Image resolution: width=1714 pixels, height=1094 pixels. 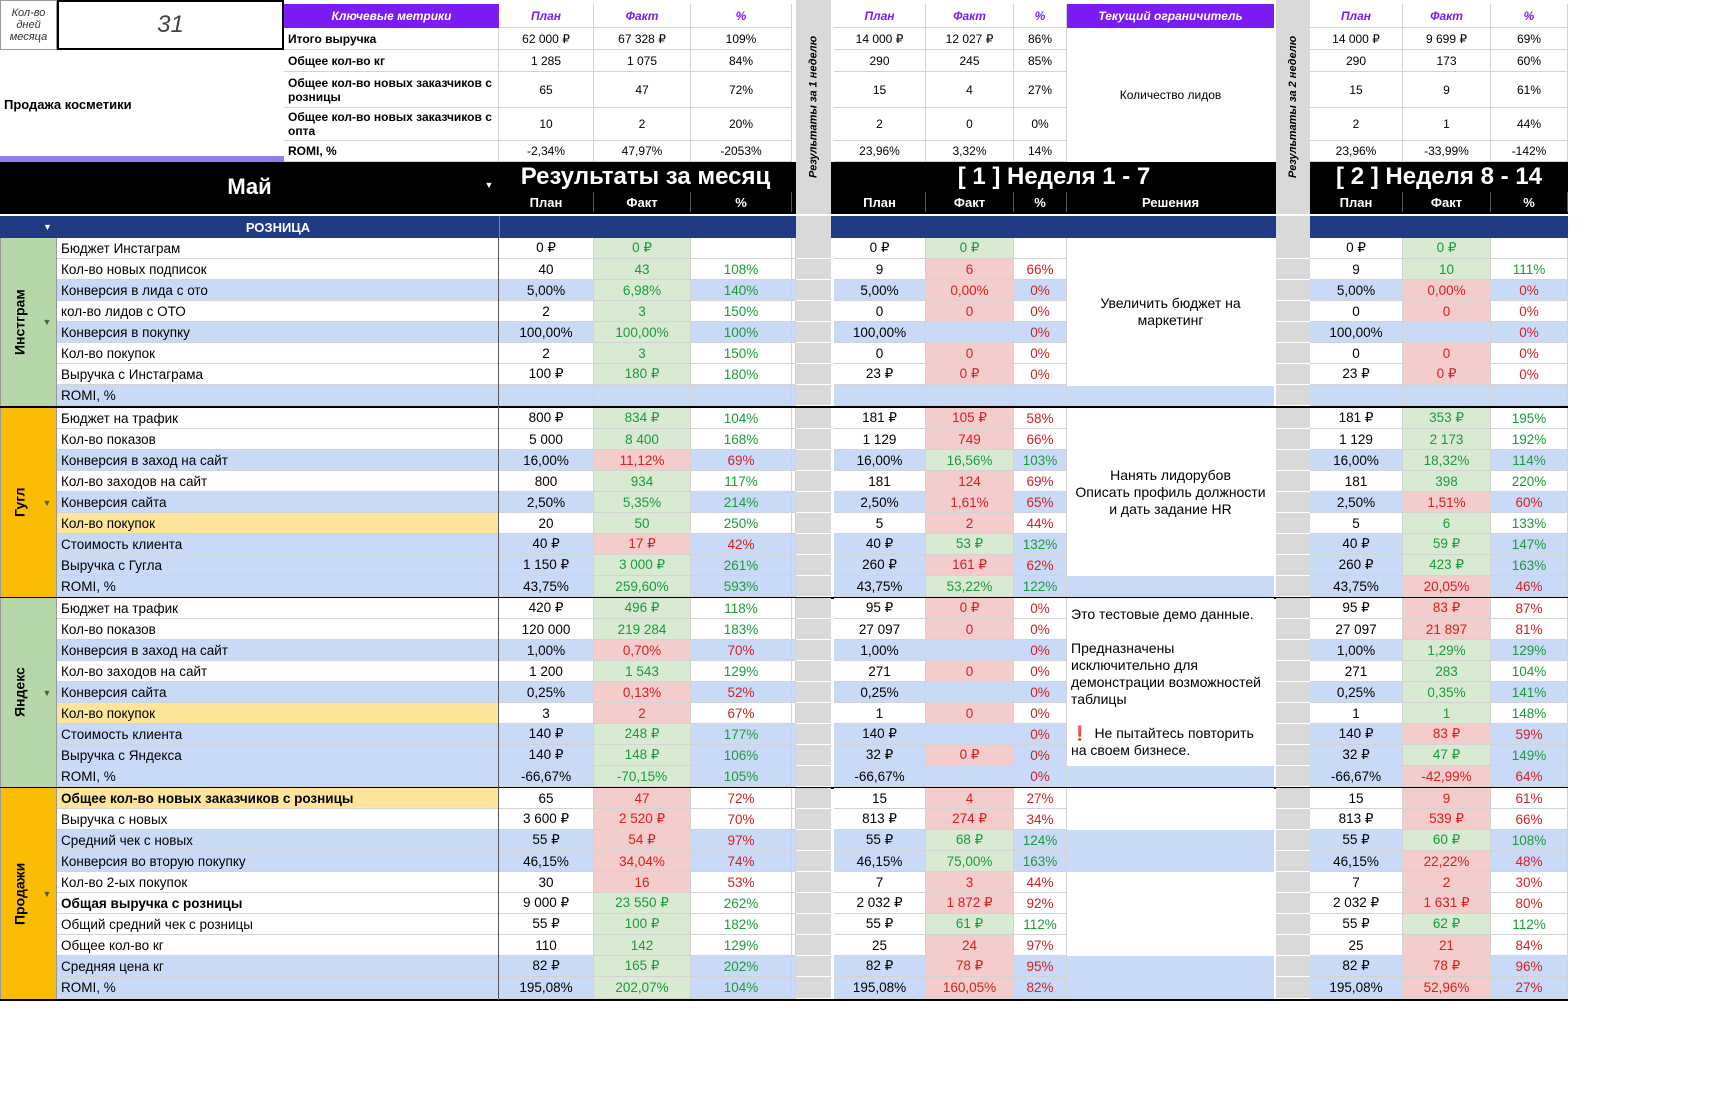 I want to click on fact-cell: 180 ₽, so click(x=642, y=374).